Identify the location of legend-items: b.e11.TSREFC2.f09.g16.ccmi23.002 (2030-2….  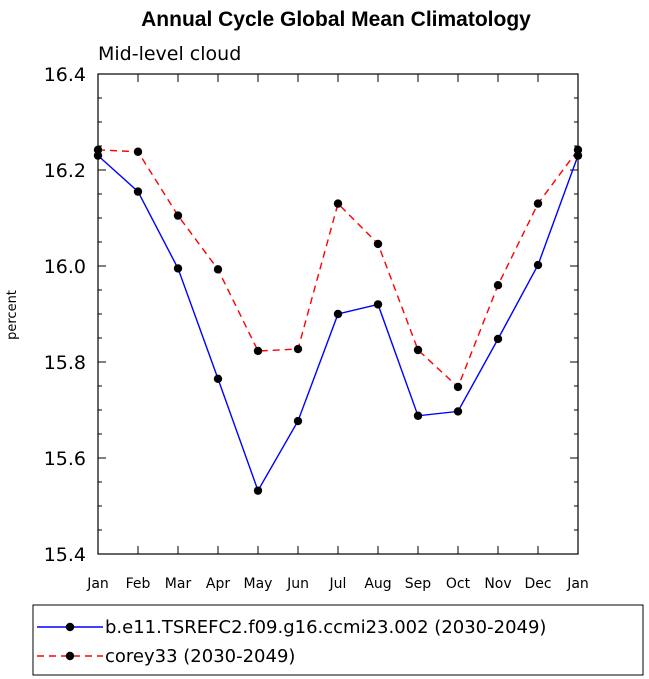
(291, 642).